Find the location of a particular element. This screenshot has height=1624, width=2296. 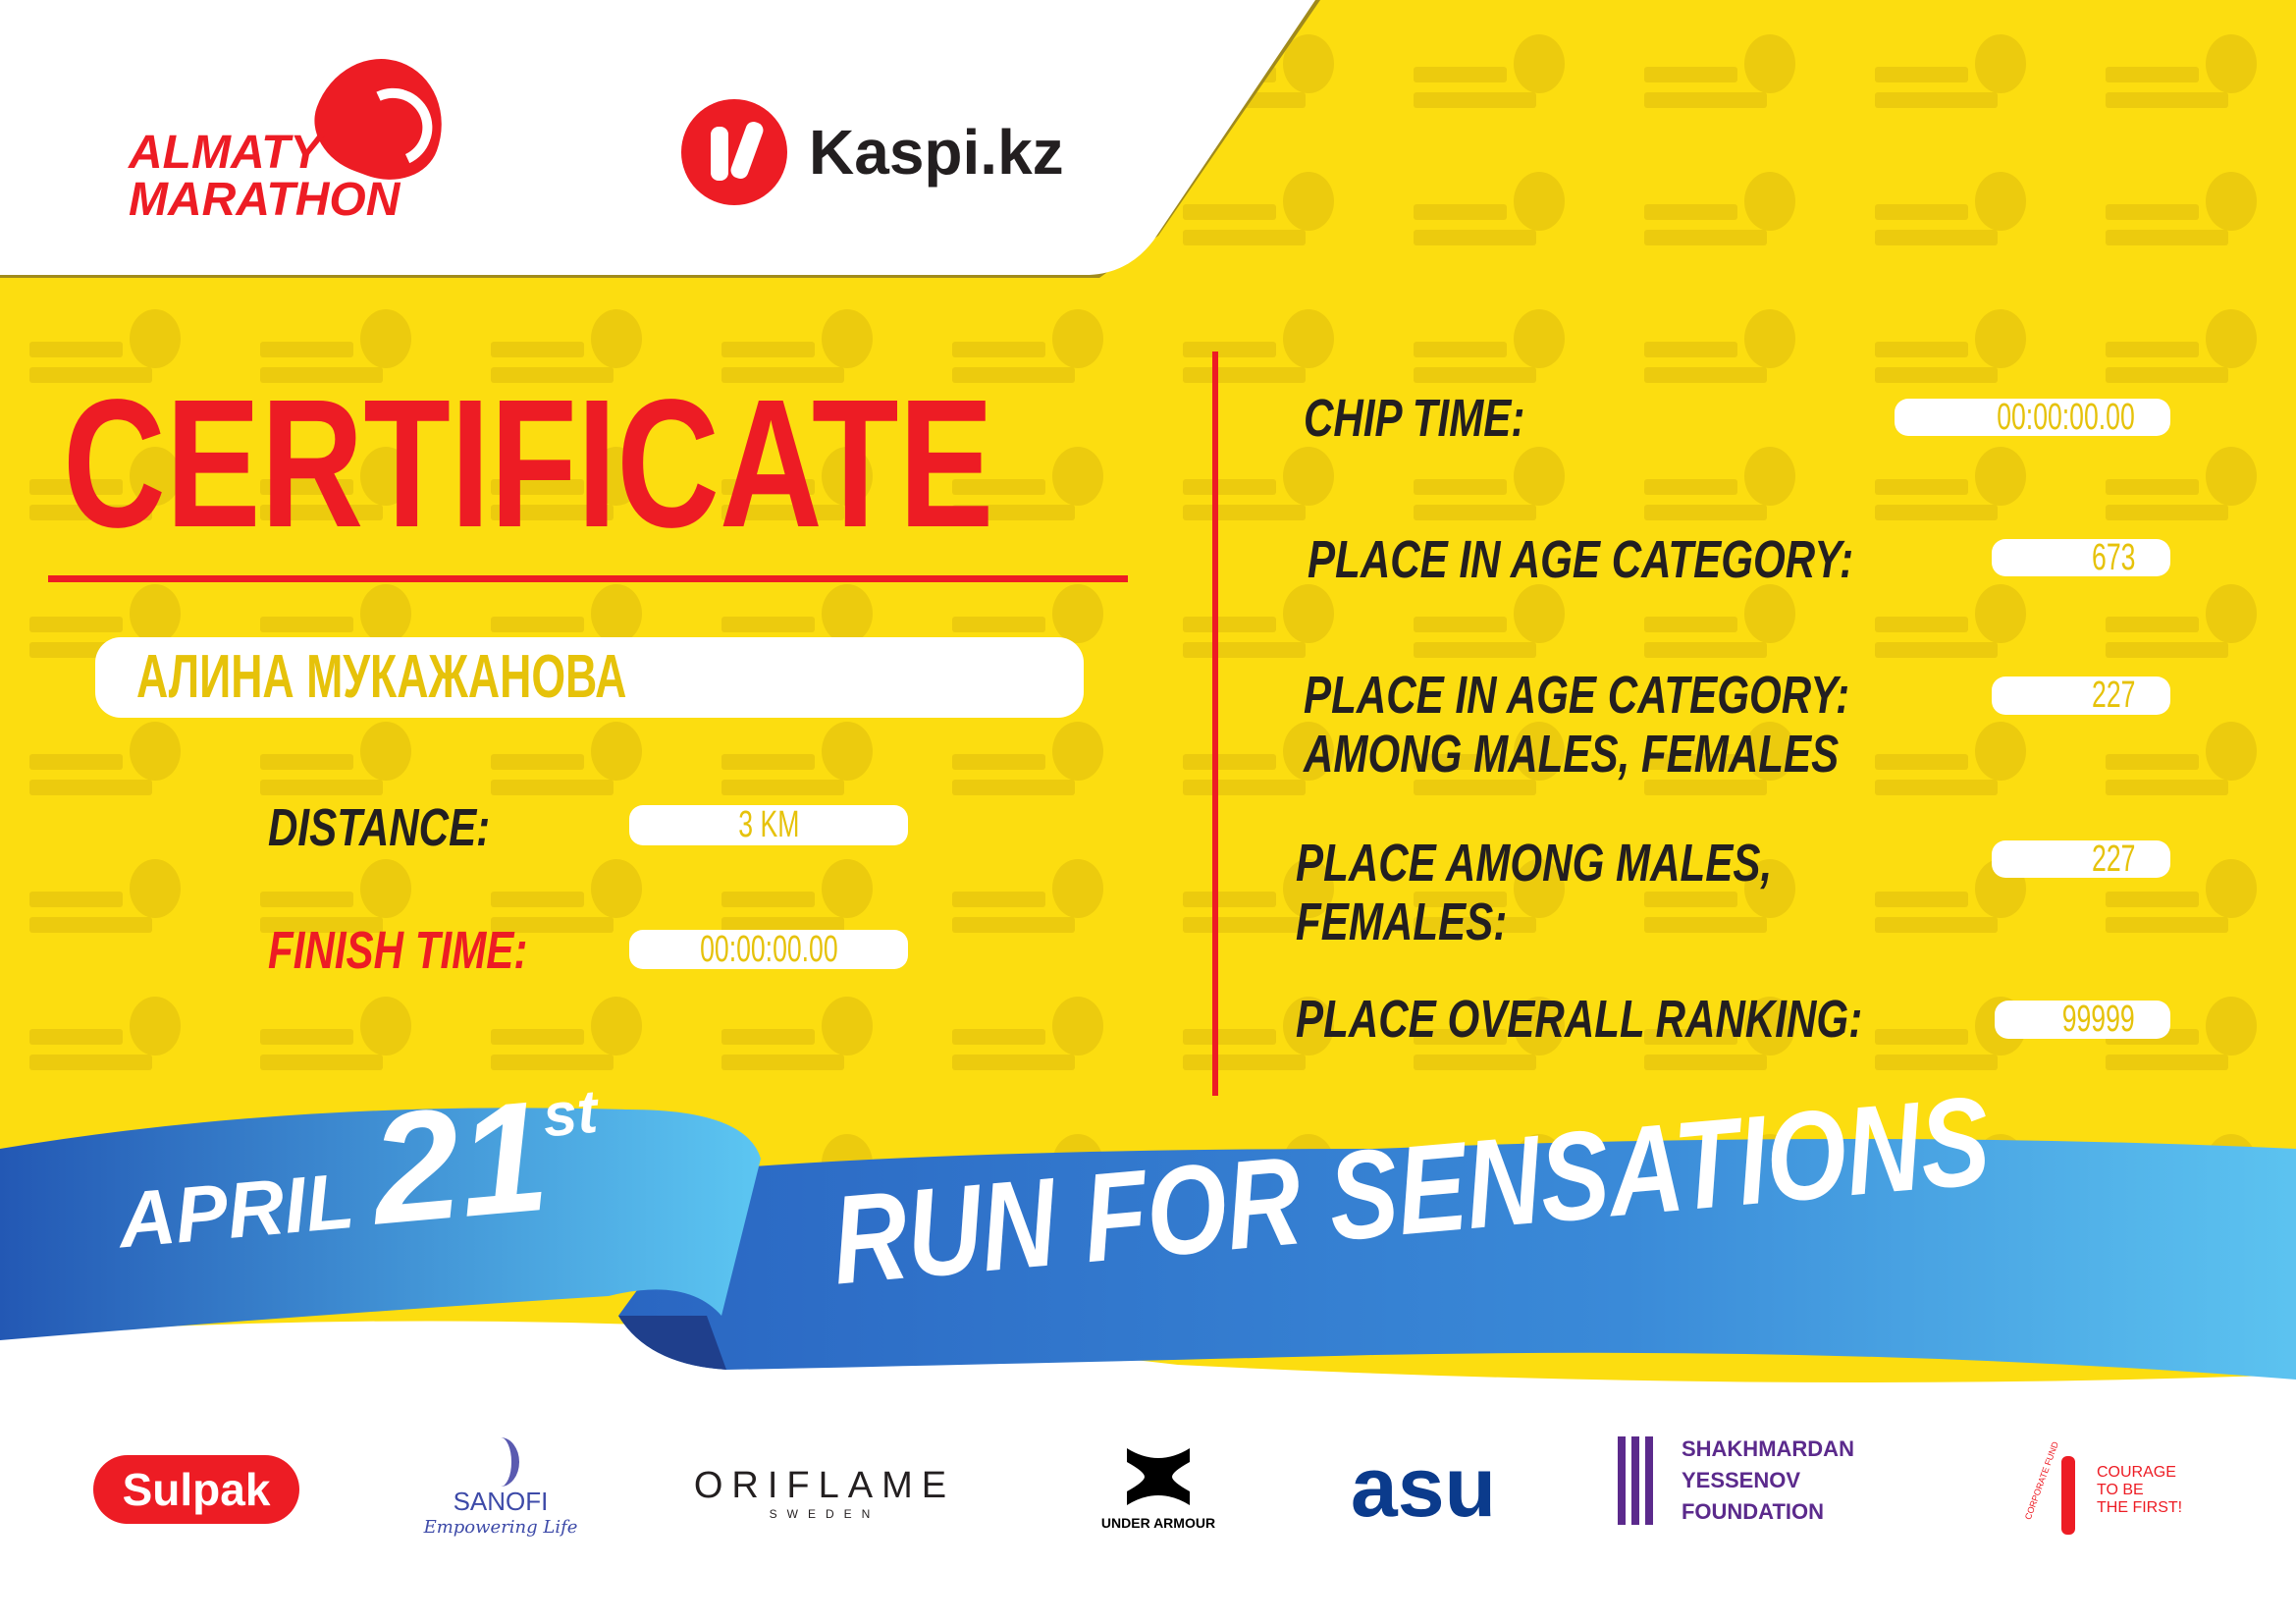

distance-value: 3 KM is located at coordinates (768, 824).